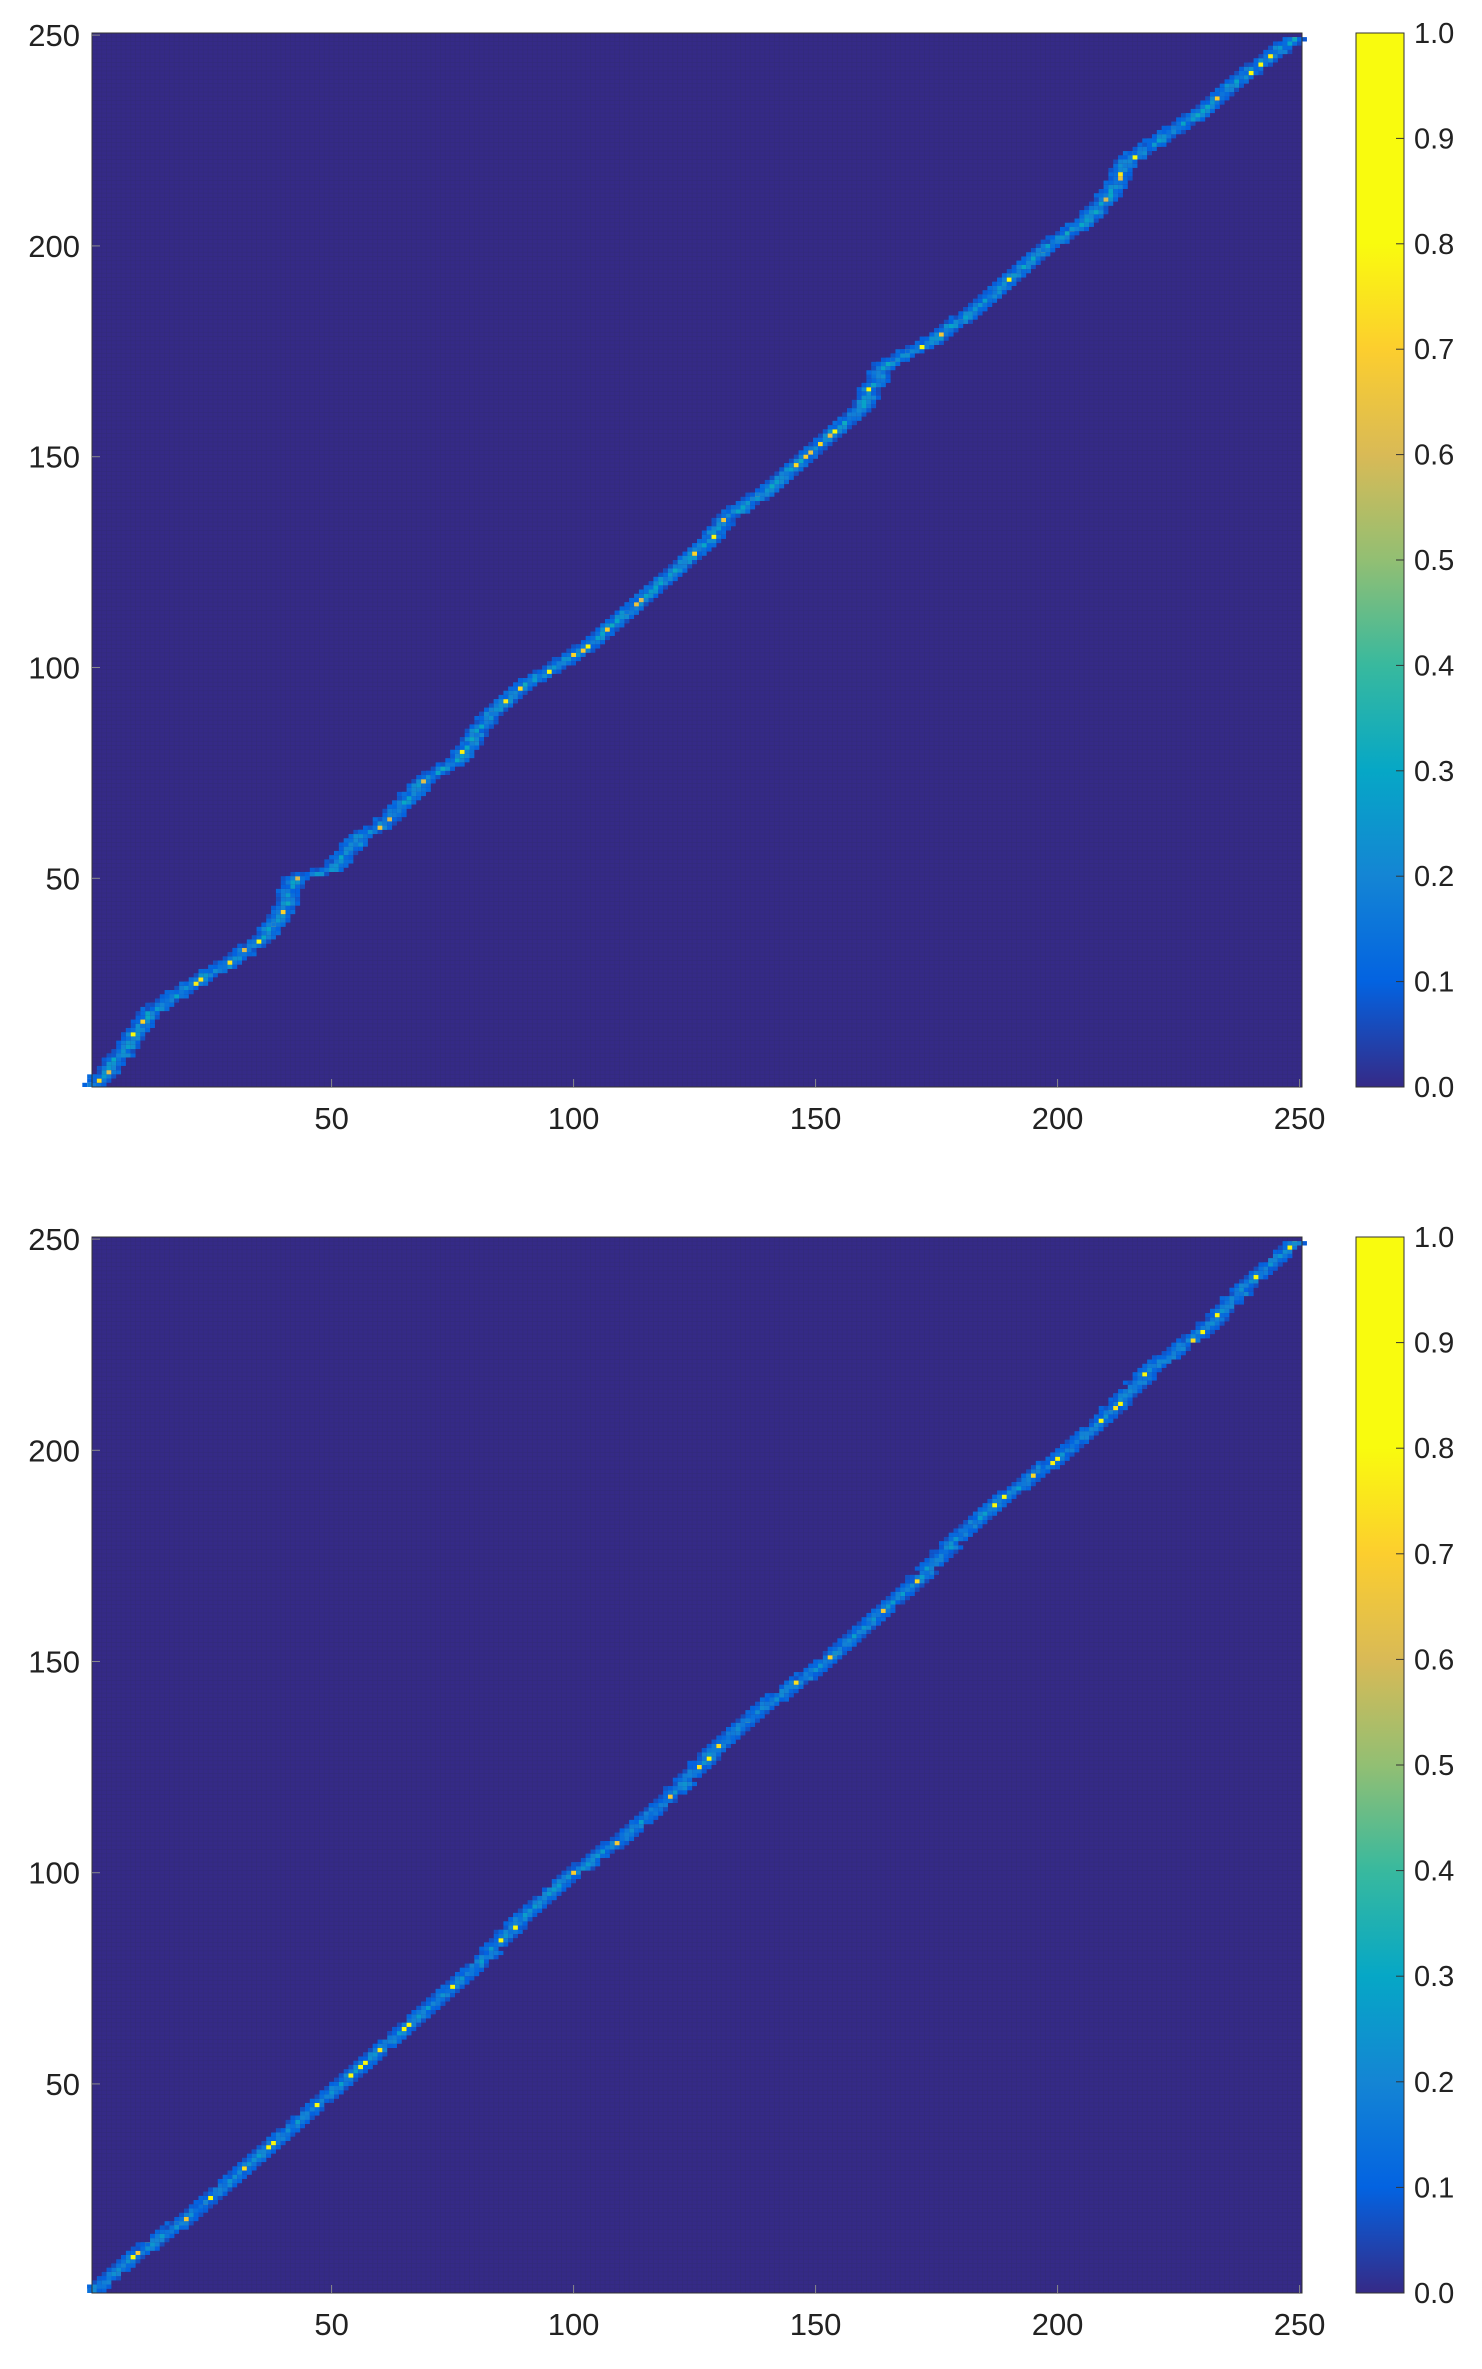 Image resolution: width=1482 pixels, height=2369 pixels. What do you see at coordinates (1058, 1118) in the screenshot?
I see `x-tick-label: 200` at bounding box center [1058, 1118].